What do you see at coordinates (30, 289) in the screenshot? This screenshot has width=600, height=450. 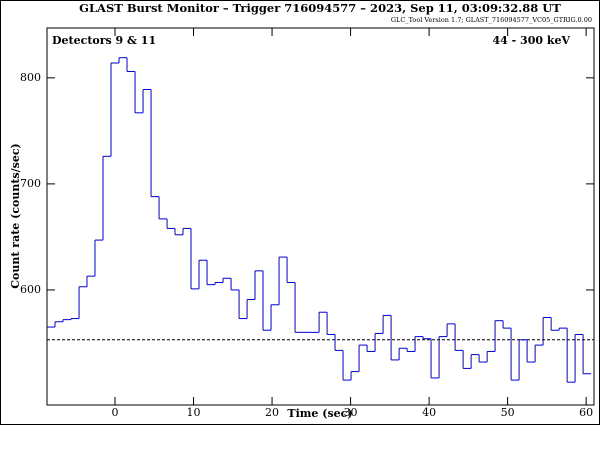 I see `y-tick-label: 600` at bounding box center [30, 289].